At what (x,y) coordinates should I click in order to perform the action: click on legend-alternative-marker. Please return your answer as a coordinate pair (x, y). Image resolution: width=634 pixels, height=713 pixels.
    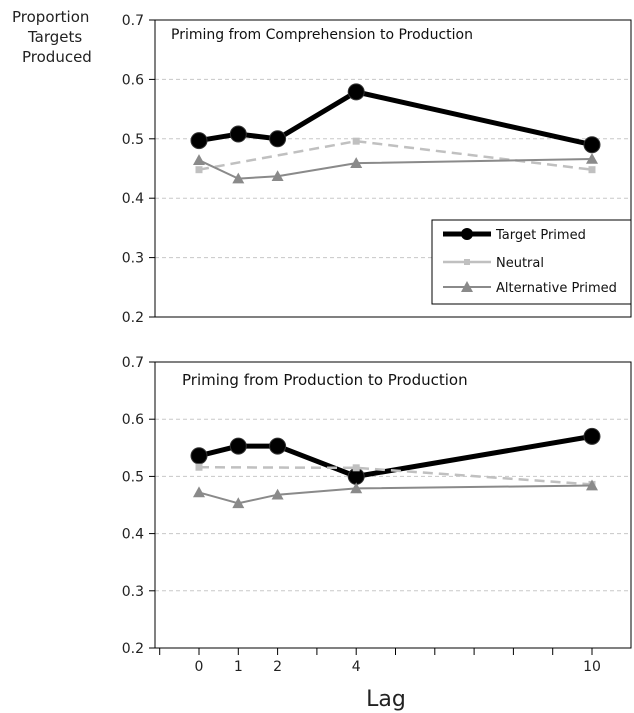
    Looking at the image, I should click on (467, 286).